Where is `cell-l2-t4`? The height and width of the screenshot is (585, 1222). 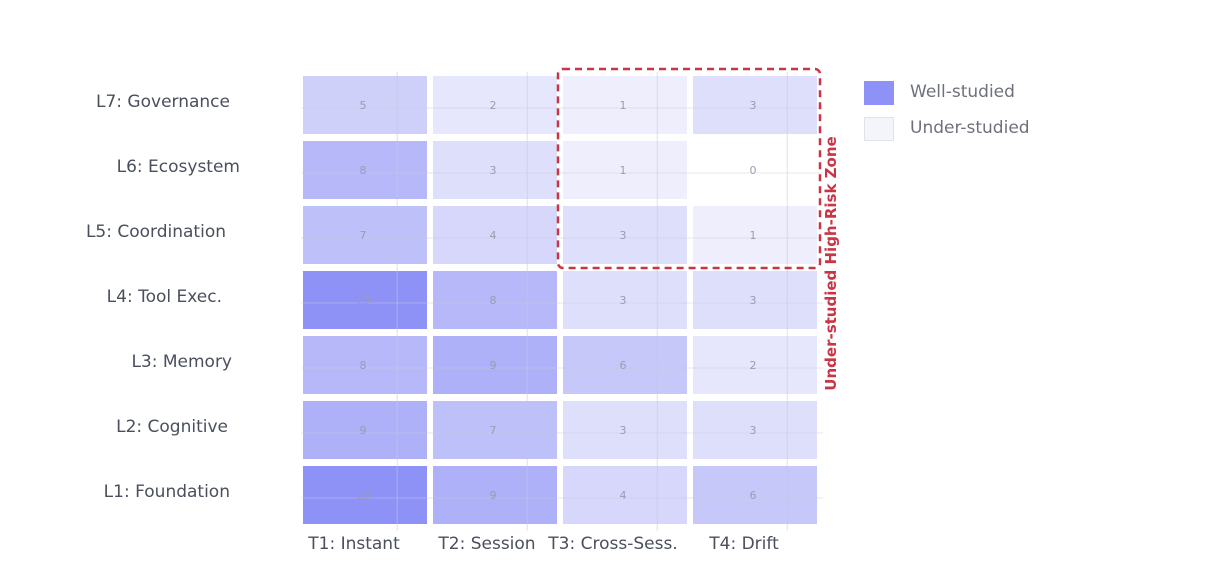 cell-l2-t4 is located at coordinates (755, 430).